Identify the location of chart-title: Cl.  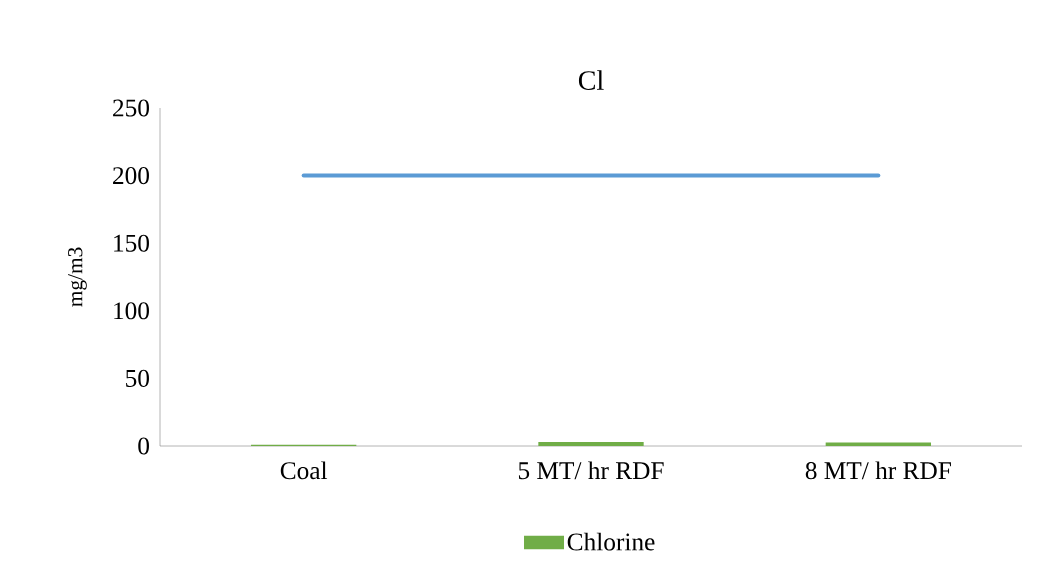
(591, 80).